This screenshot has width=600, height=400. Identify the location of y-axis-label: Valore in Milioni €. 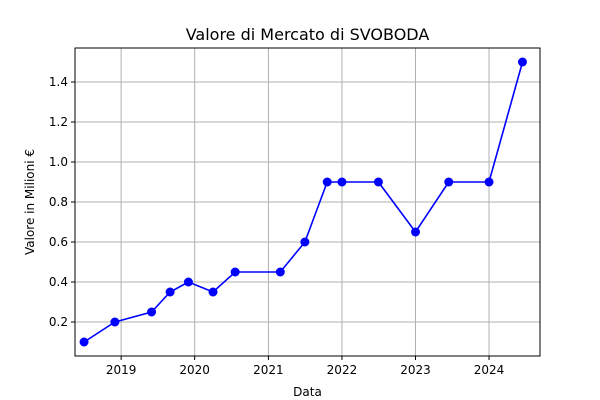
(30, 202).